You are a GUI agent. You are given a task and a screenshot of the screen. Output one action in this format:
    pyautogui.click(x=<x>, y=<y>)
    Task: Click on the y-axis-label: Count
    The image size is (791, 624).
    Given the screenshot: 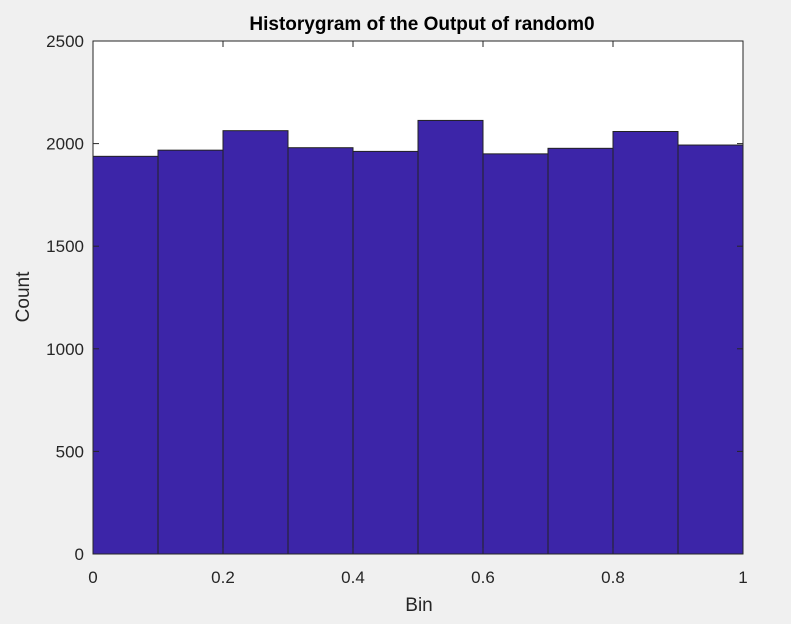 What is the action you would take?
    pyautogui.click(x=23, y=296)
    